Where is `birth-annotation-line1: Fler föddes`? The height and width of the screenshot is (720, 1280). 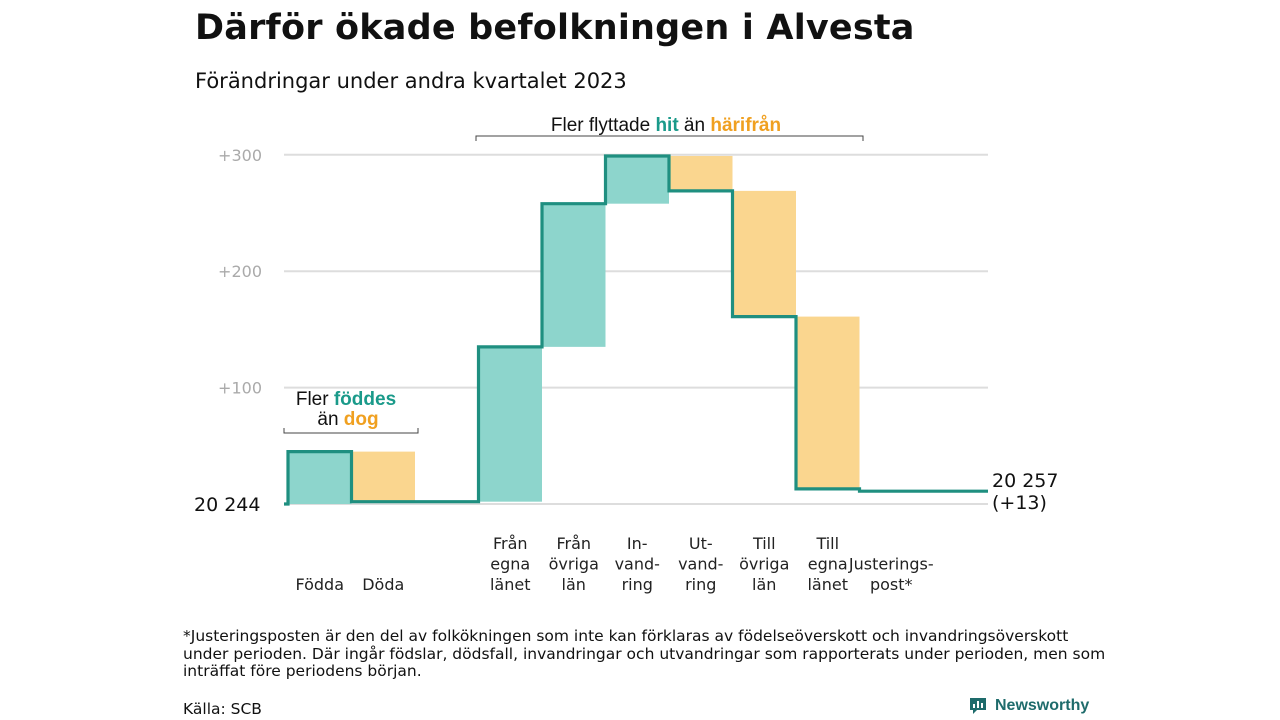 birth-annotation-line1: Fler föddes is located at coordinates (346, 399).